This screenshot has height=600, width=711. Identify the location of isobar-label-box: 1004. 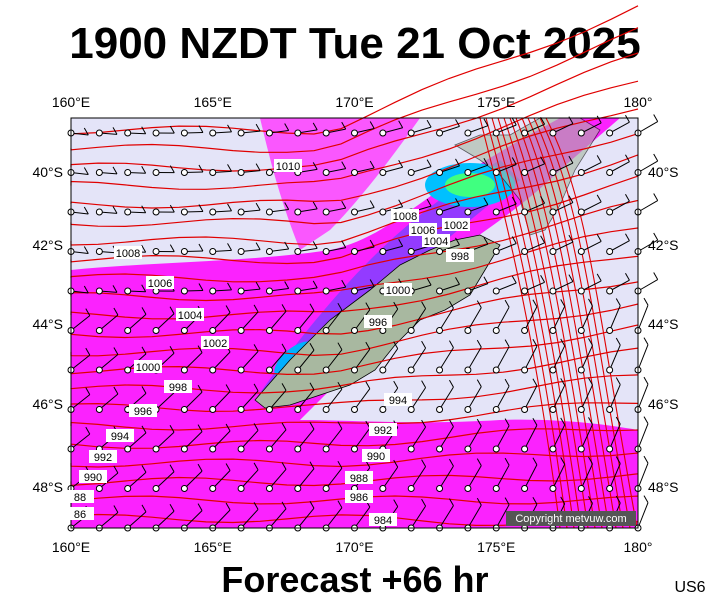
(436, 241).